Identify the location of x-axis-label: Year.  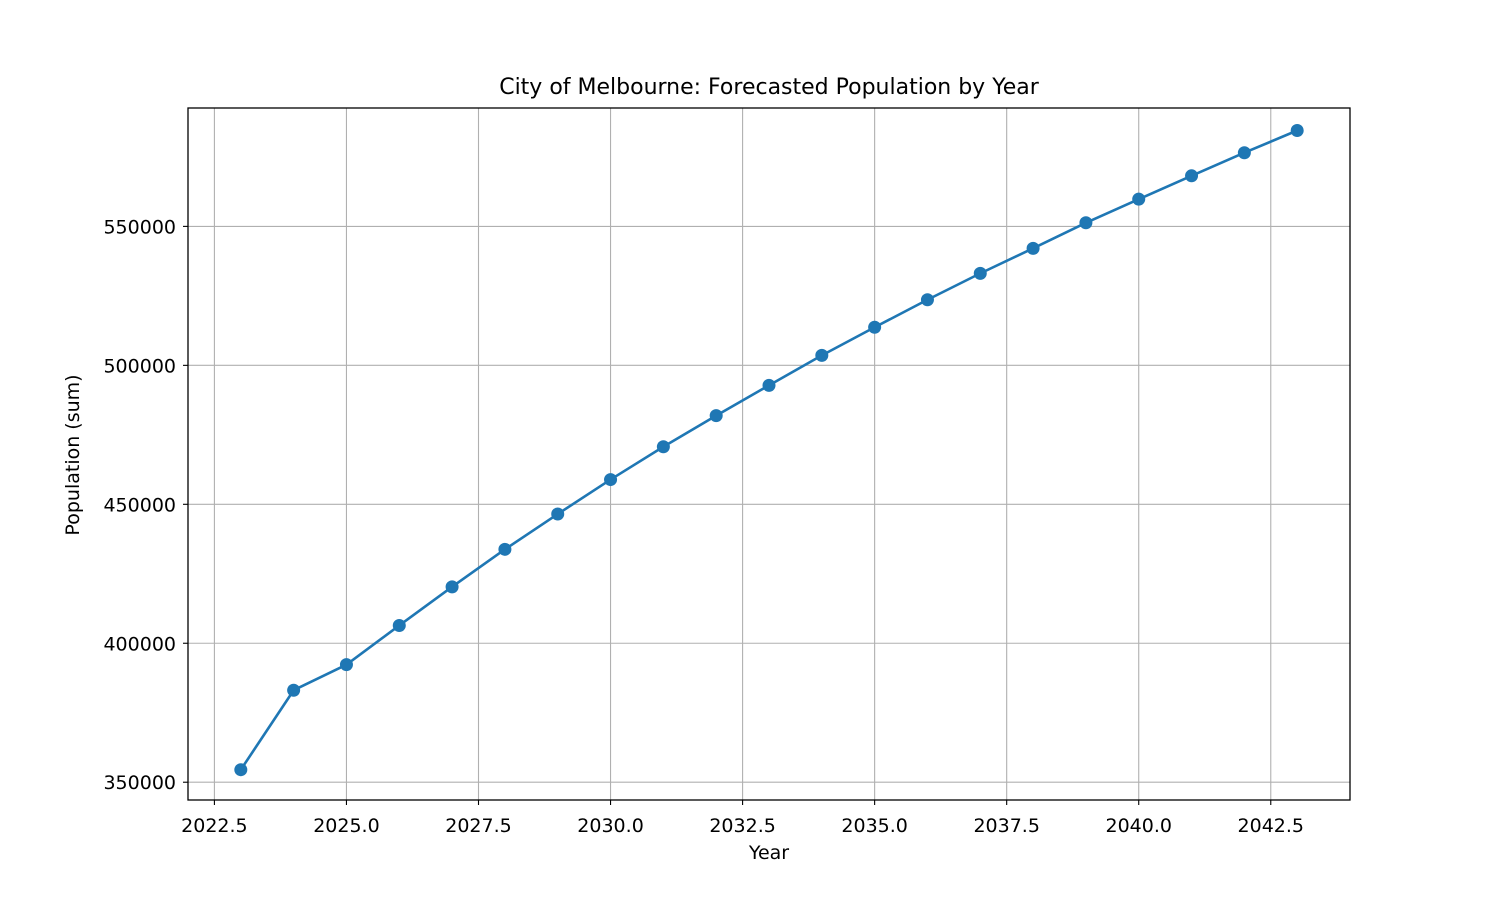
(768, 853).